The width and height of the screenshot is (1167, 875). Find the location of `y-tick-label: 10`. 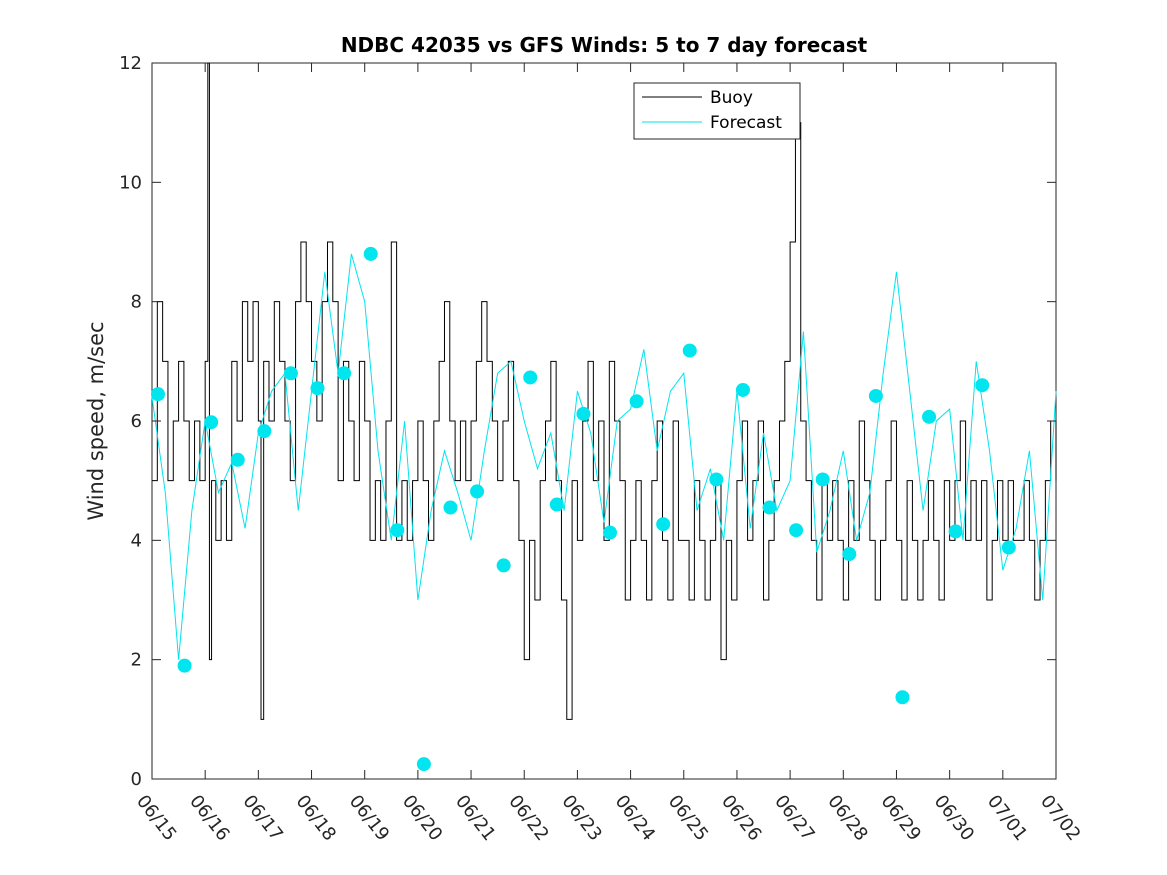

y-tick-label: 10 is located at coordinates (130, 182).